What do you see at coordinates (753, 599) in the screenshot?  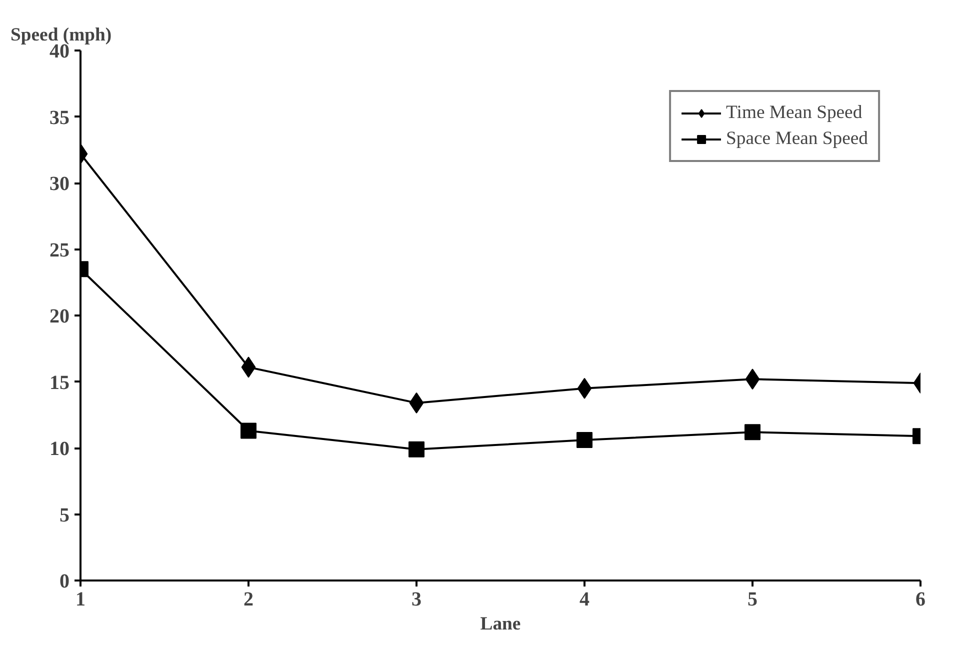 I see `x-tick-label: 5` at bounding box center [753, 599].